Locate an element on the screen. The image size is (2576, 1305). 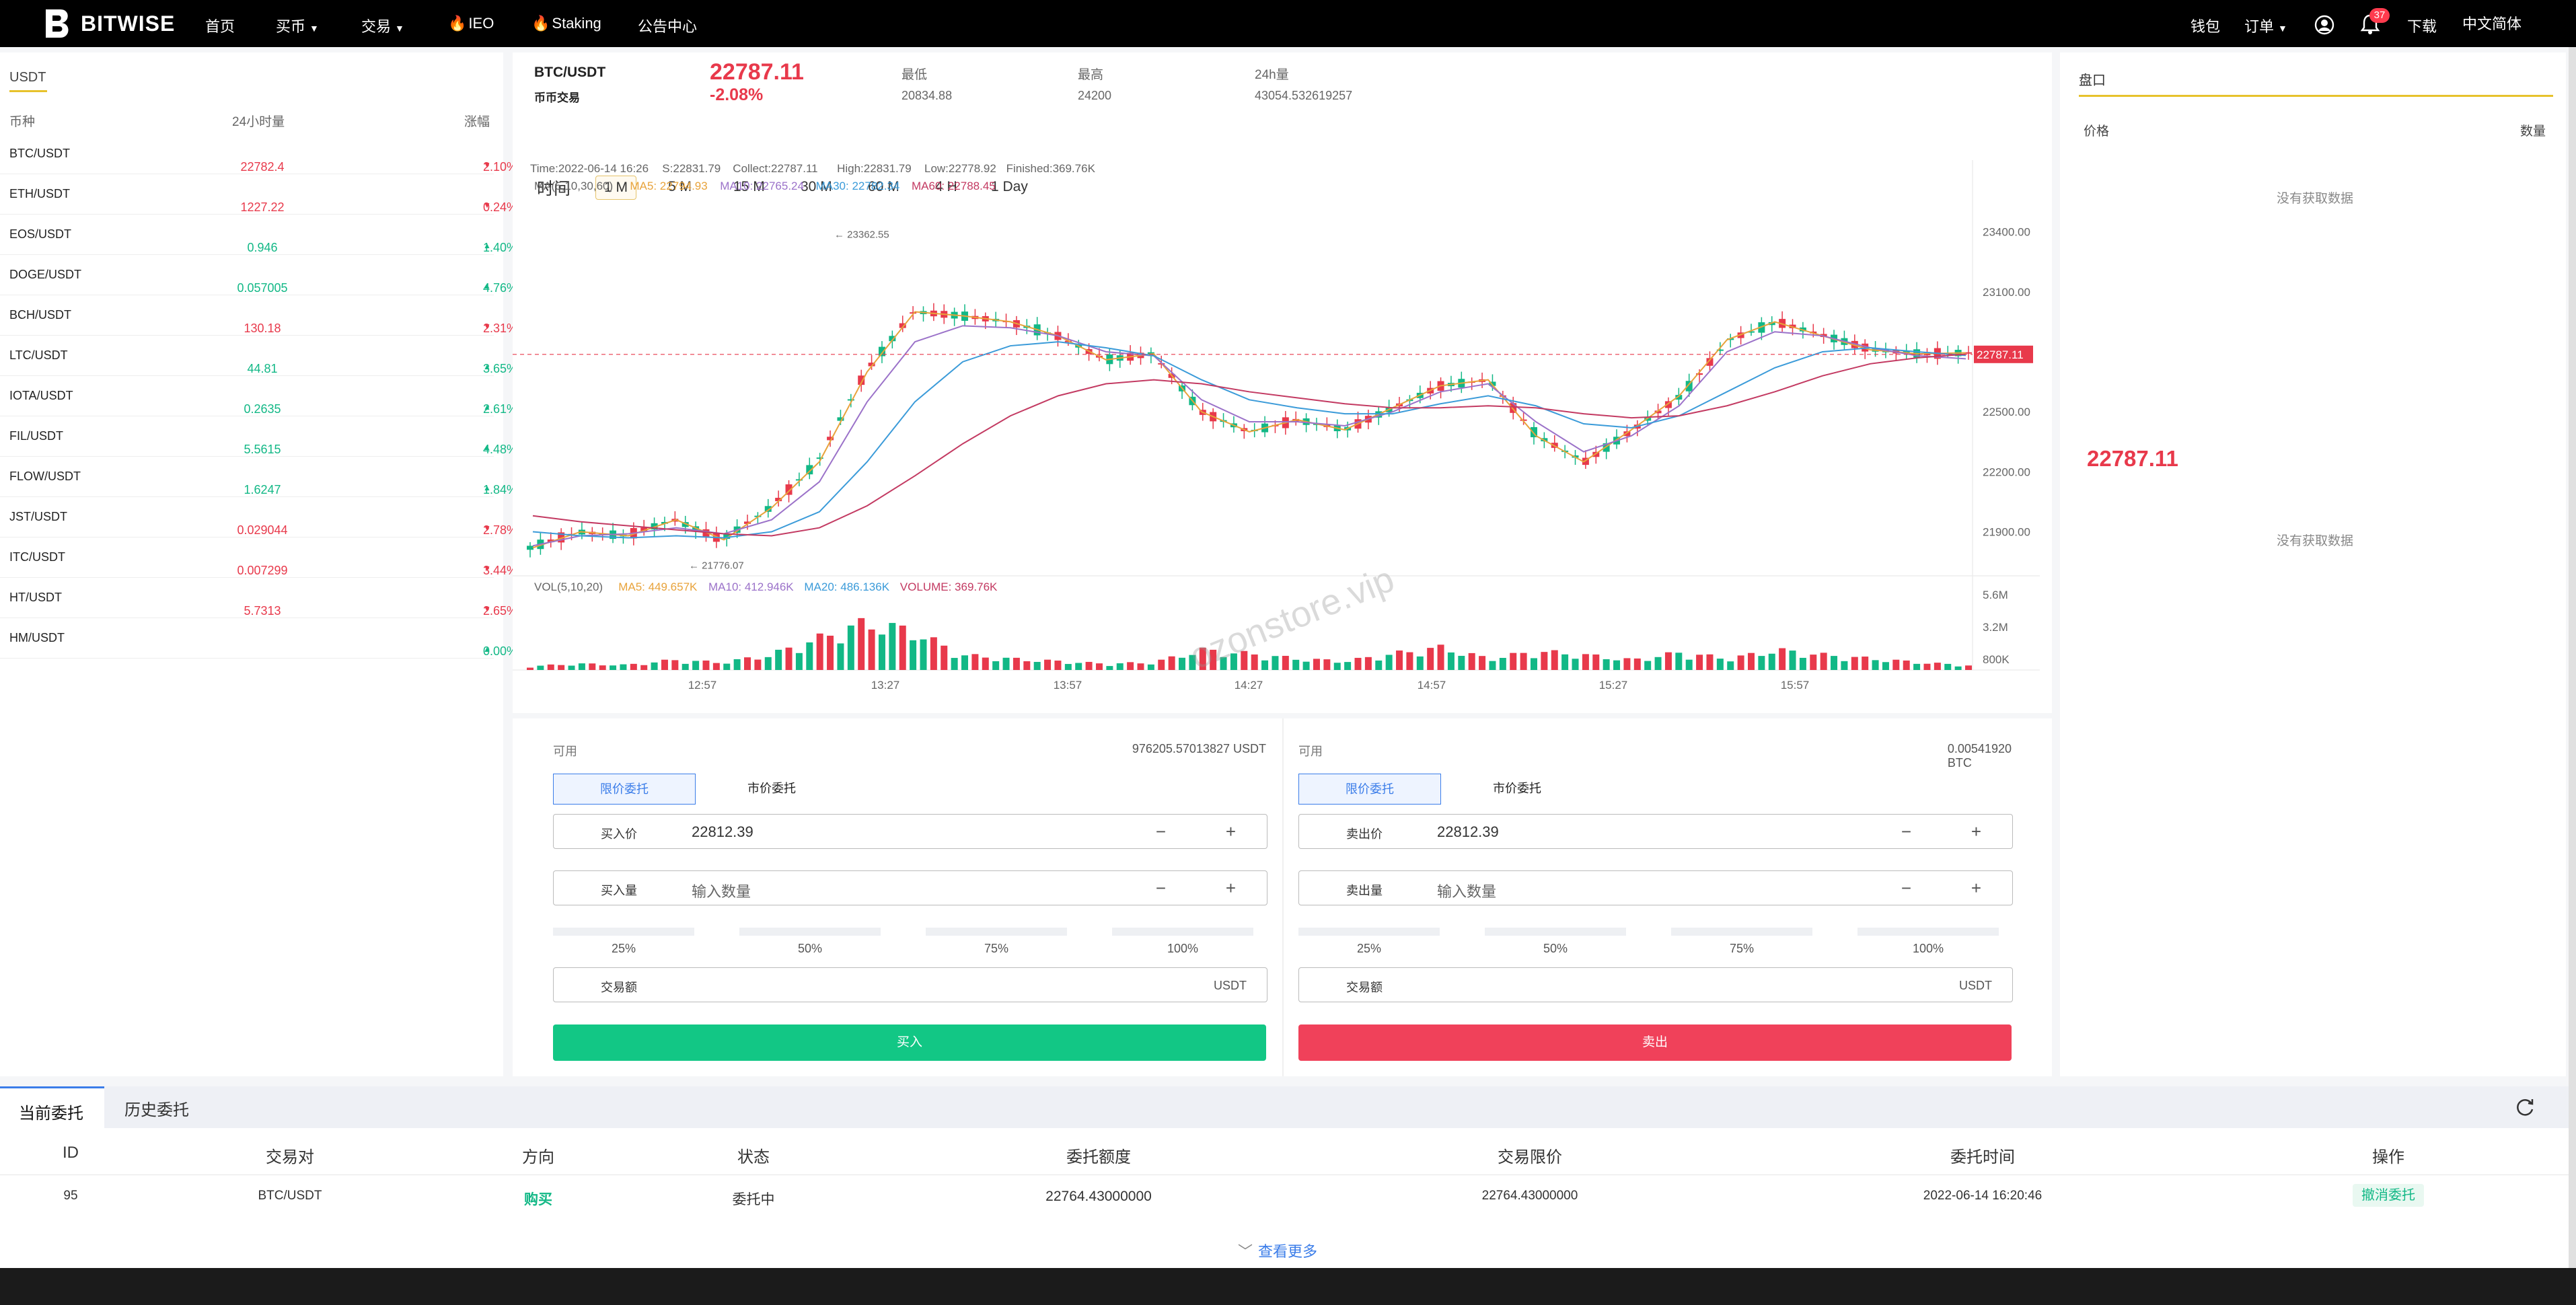
nav-trade: 交易 ▼ is located at coordinates (383, 26).